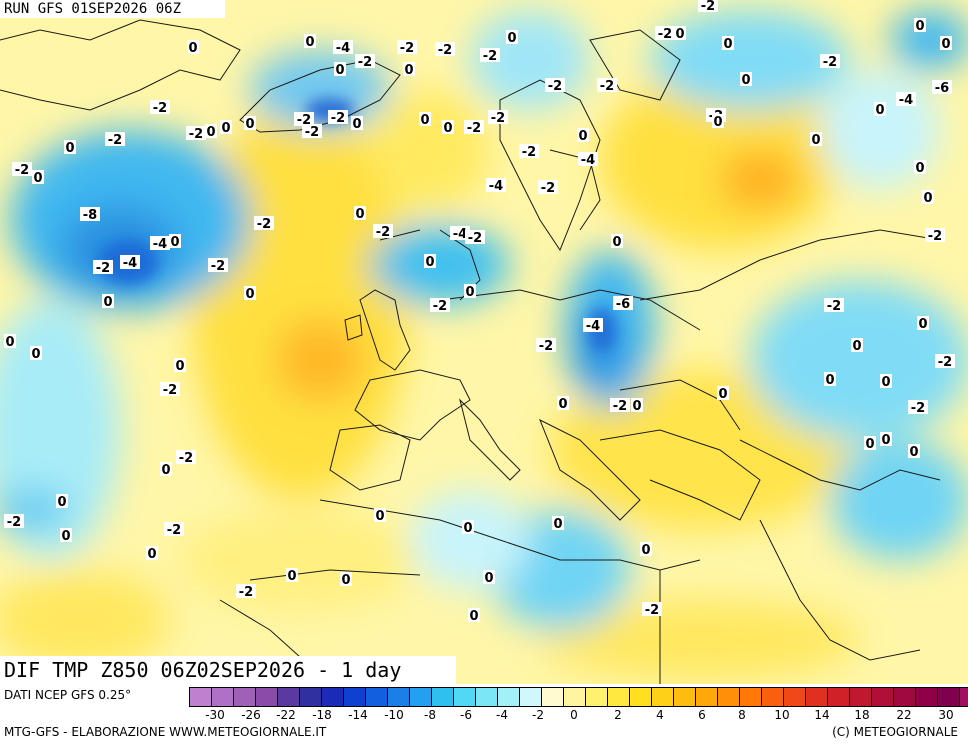  I want to click on scale-label: -6, so click(466, 715).